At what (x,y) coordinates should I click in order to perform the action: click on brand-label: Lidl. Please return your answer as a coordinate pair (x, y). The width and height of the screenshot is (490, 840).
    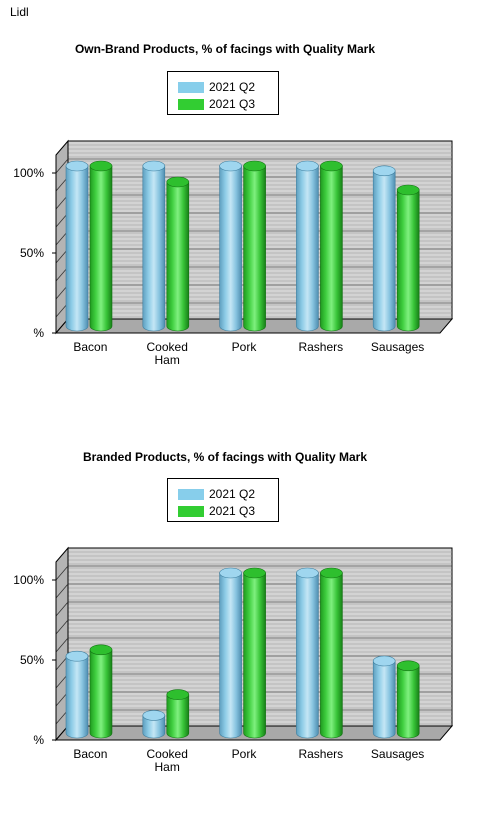
    Looking at the image, I should click on (19, 12).